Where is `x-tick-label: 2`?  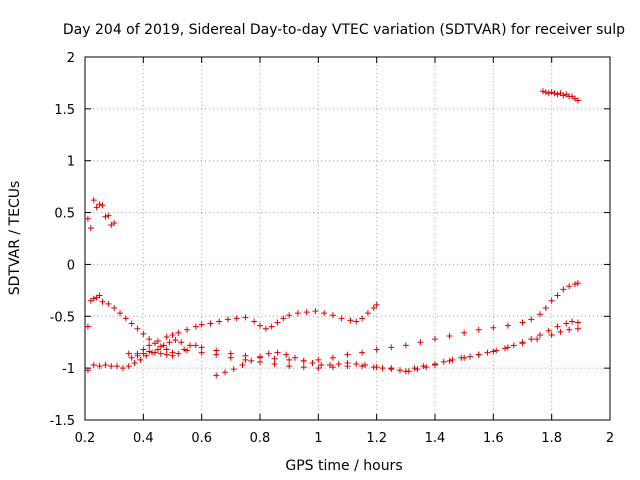 x-tick-label: 2 is located at coordinates (610, 438).